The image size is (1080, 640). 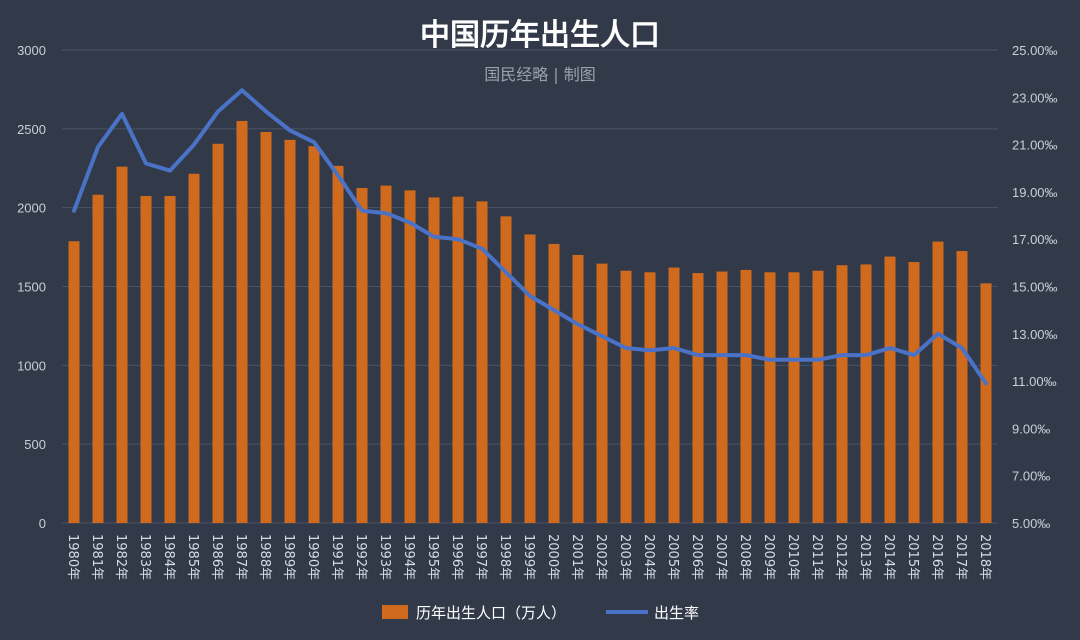 What do you see at coordinates (1035, 192) in the screenshot?
I see `right-tick-label: 19.00‰` at bounding box center [1035, 192].